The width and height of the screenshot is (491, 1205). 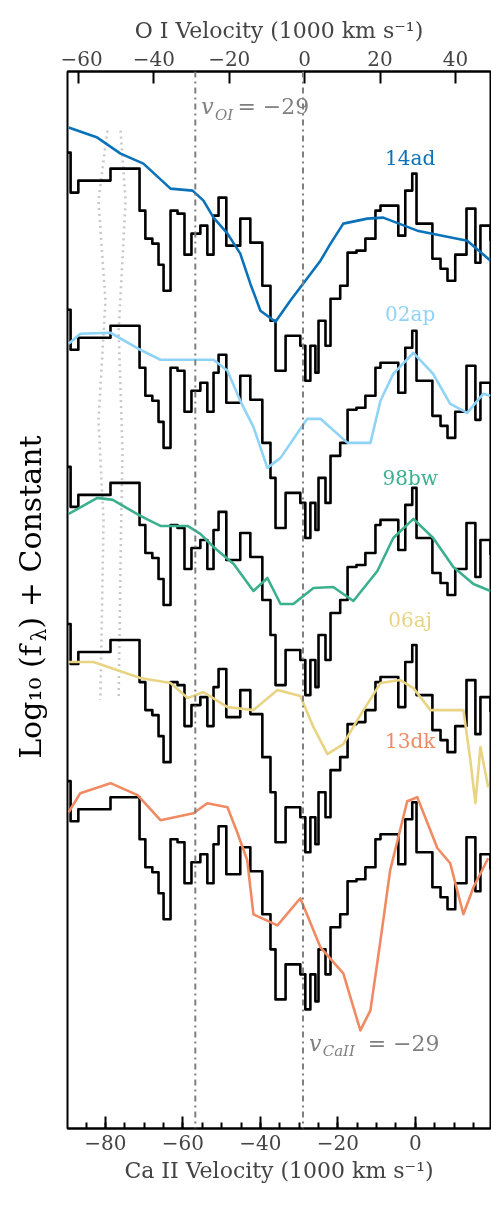 I want to click on x2-tick-label: −60, so click(x=81, y=58).